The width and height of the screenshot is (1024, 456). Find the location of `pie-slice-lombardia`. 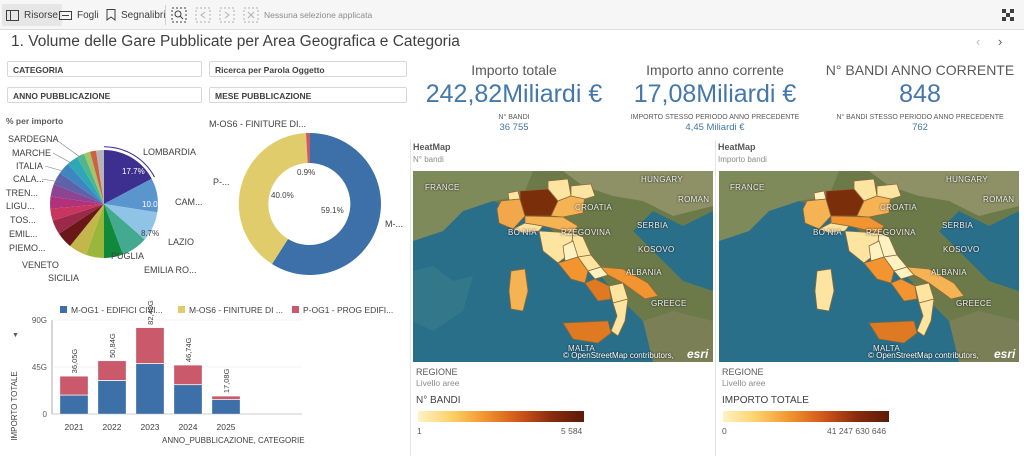

pie-slice-lombardia is located at coordinates (128, 177).